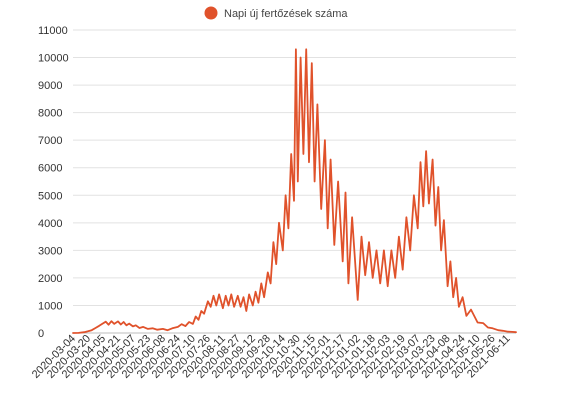 This screenshot has width=575, height=404. Describe the element at coordinates (50, 196) in the screenshot. I see `y-tick-label: 5000` at that location.